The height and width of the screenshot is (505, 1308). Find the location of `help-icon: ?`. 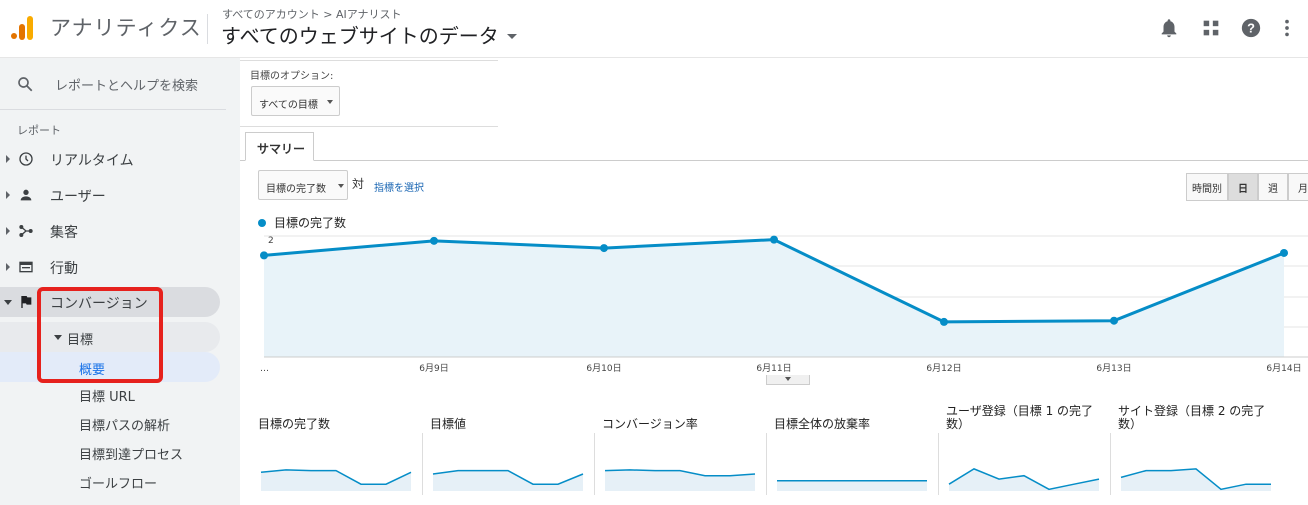

help-icon: ? is located at coordinates (1251, 28).